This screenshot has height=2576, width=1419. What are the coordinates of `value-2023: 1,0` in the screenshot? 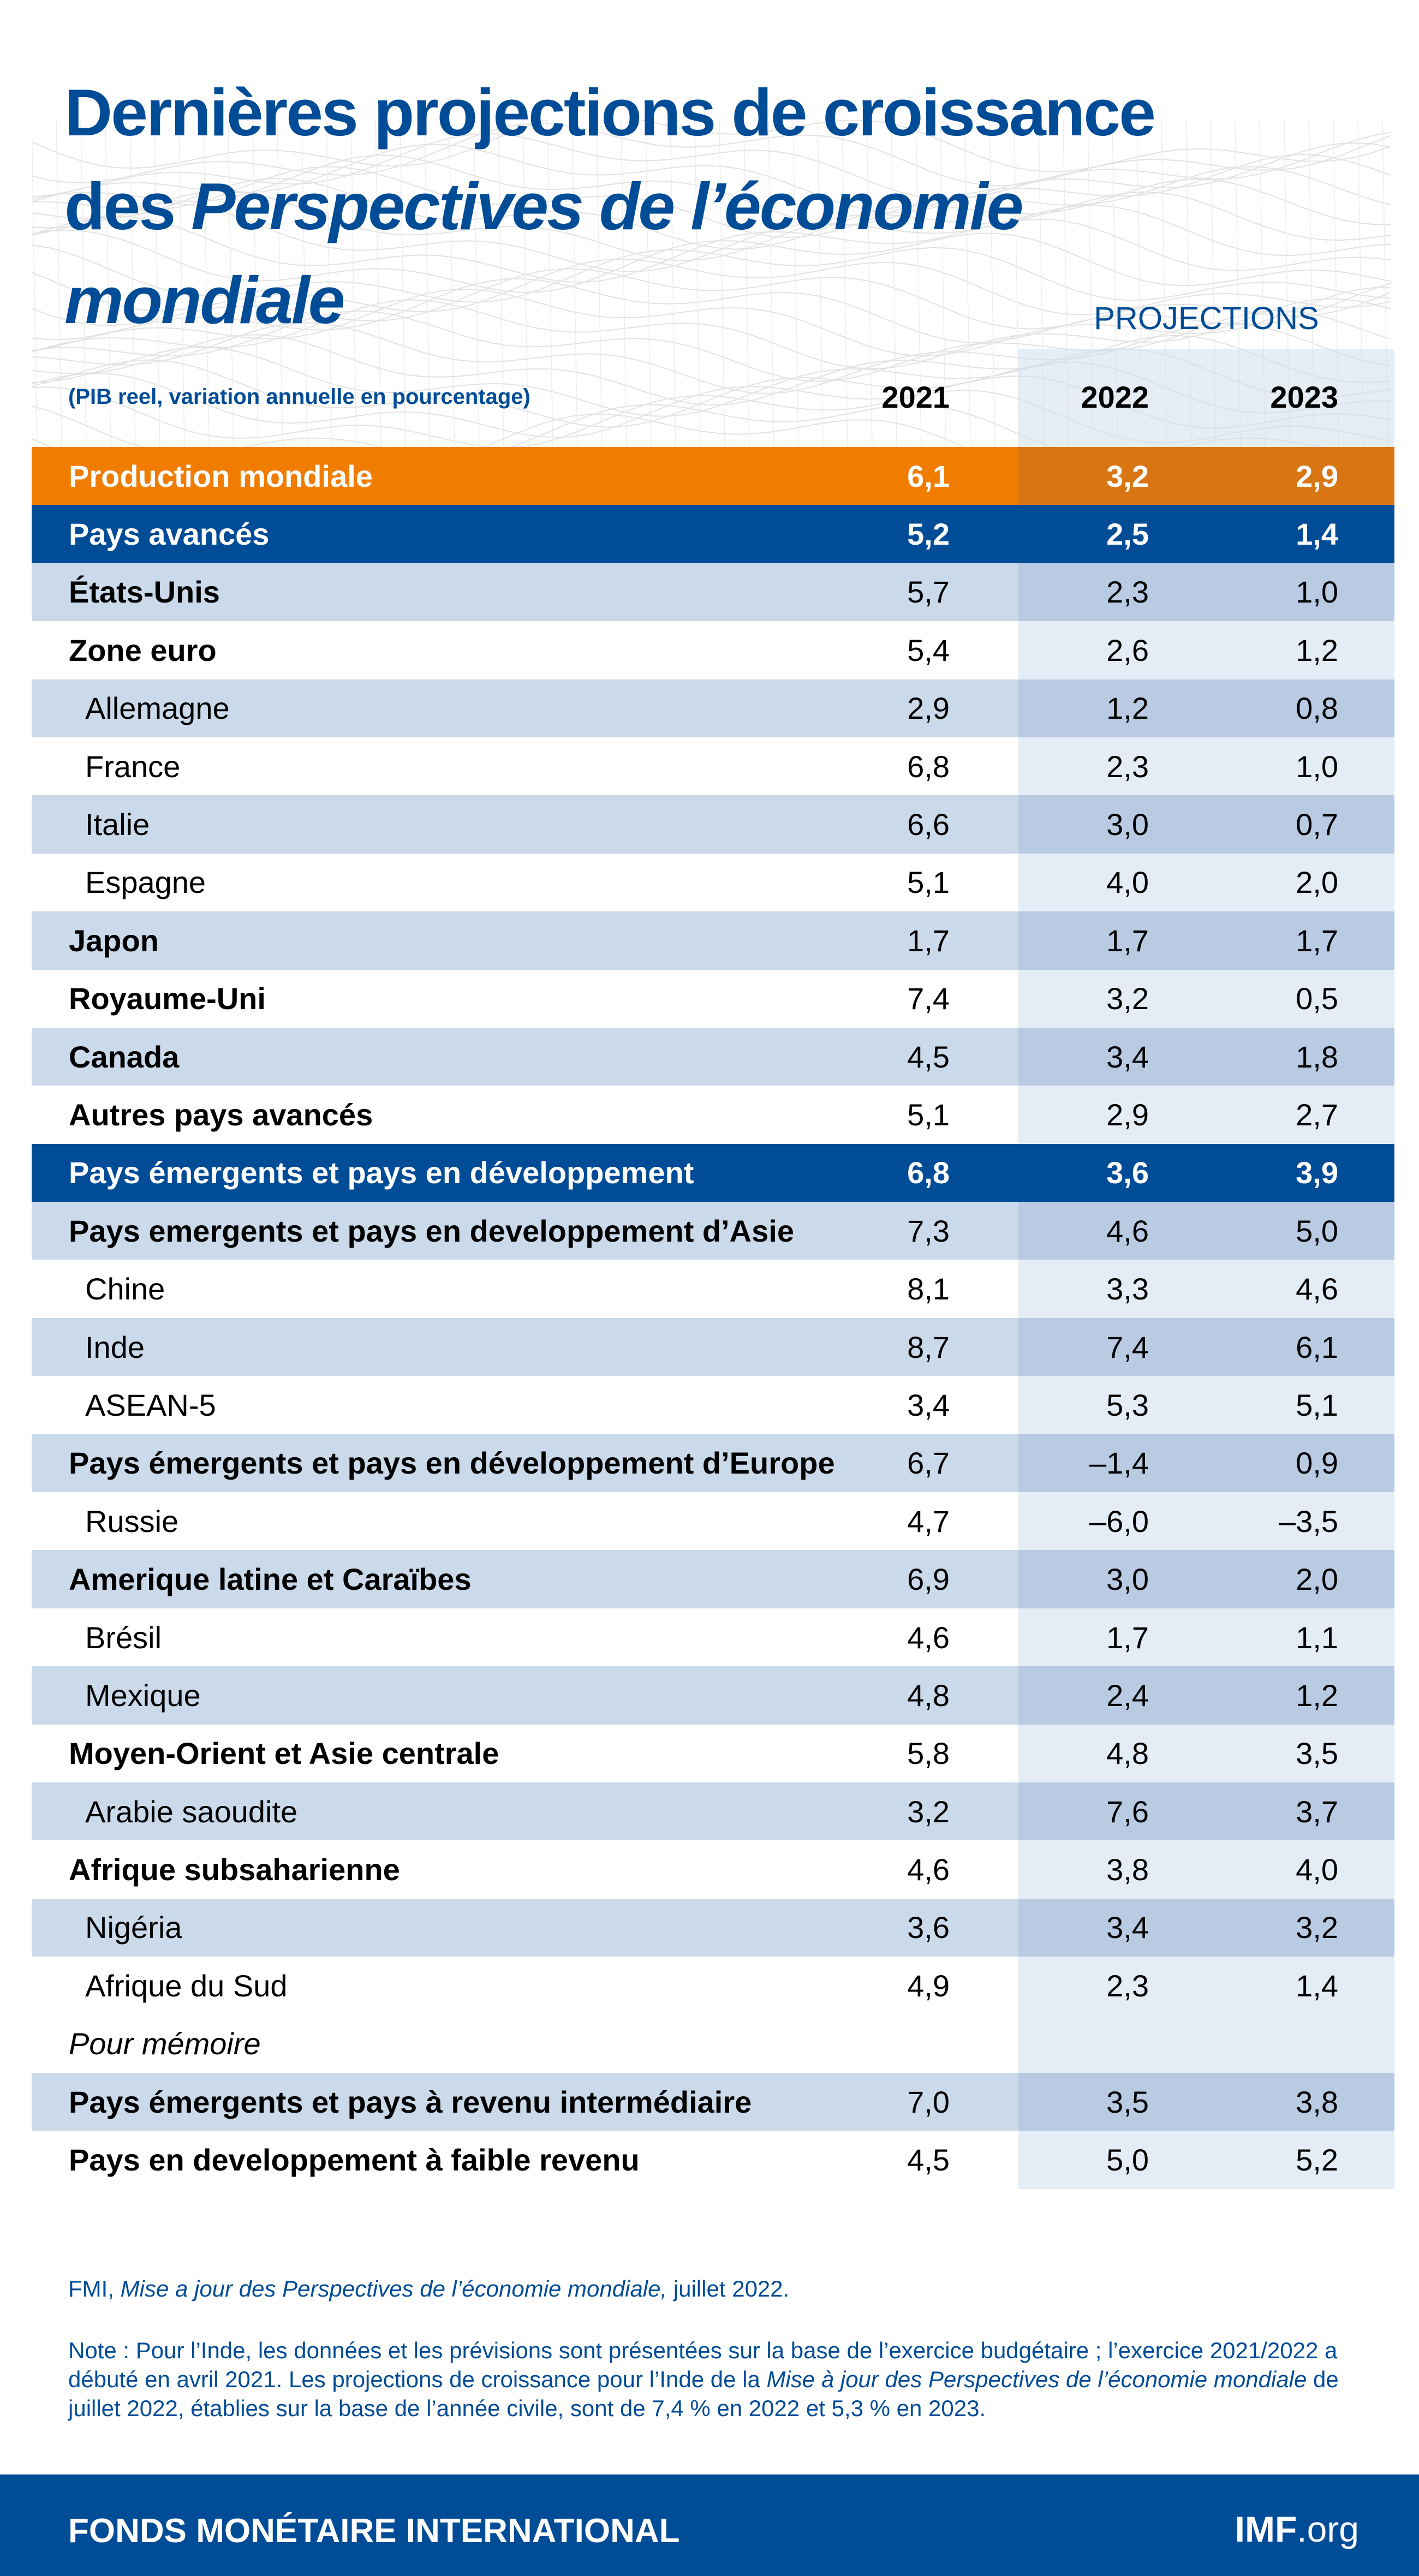 It's located at (1317, 766).